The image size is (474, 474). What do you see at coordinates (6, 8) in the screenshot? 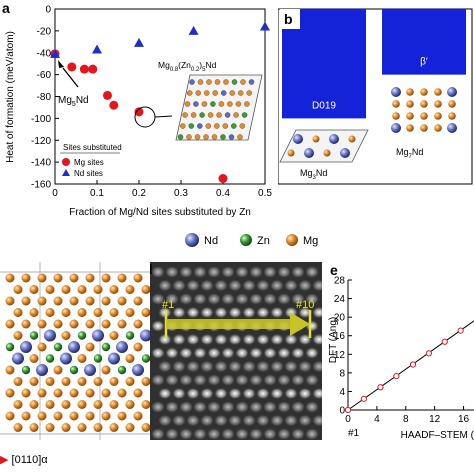
I see `panel-label-a: a` at bounding box center [6, 8].